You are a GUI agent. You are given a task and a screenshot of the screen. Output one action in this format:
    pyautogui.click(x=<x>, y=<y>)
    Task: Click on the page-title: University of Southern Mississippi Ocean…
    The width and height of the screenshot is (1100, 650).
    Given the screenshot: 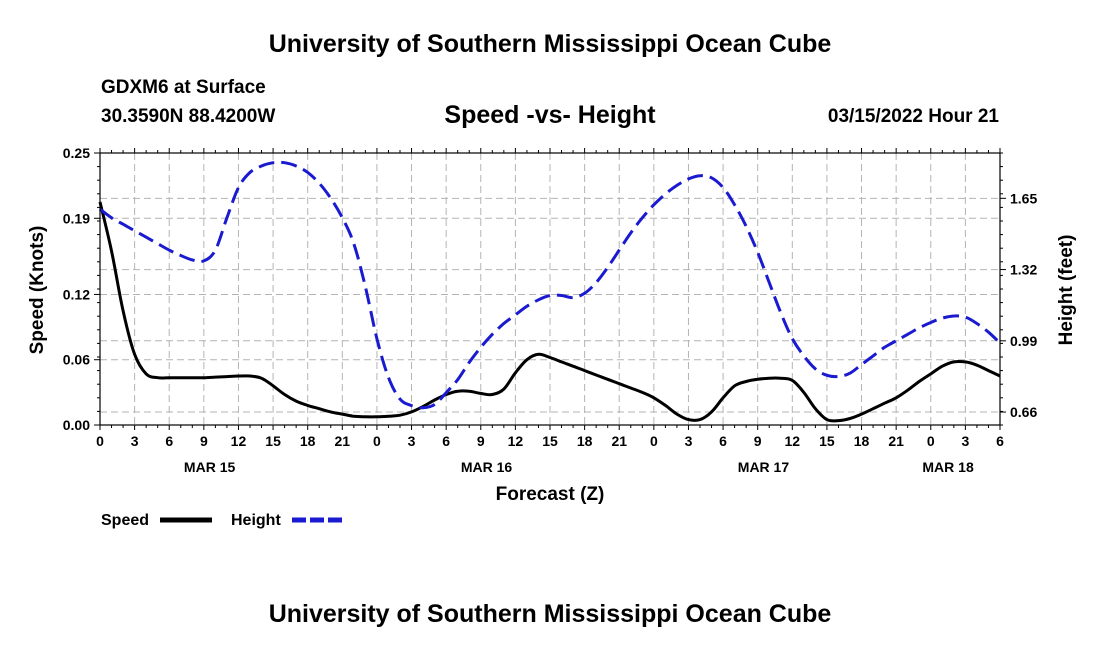 What is the action you would take?
    pyautogui.click(x=550, y=44)
    